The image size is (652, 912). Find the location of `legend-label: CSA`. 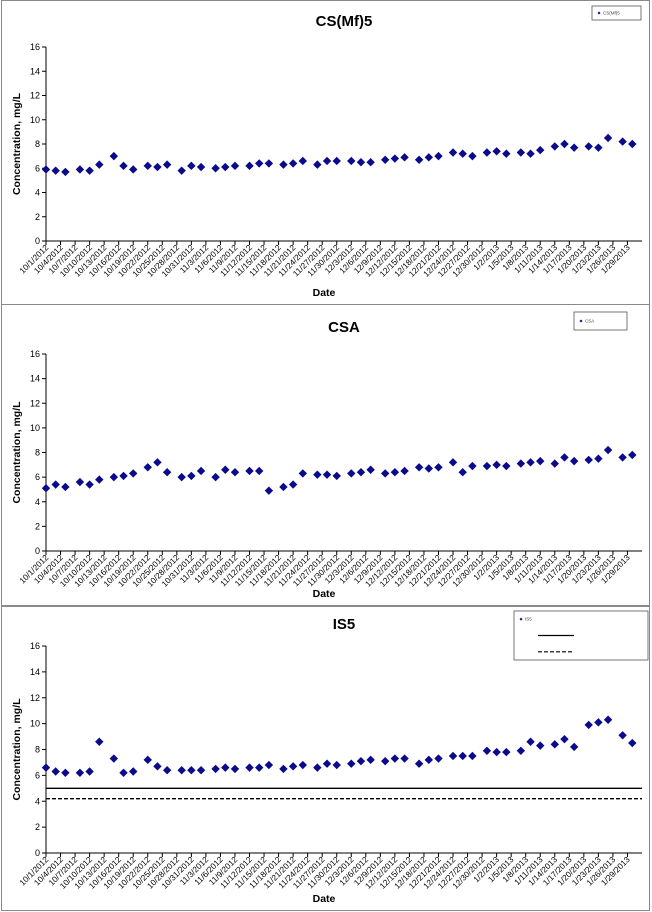

legend-label: CSA is located at coordinates (589, 321).